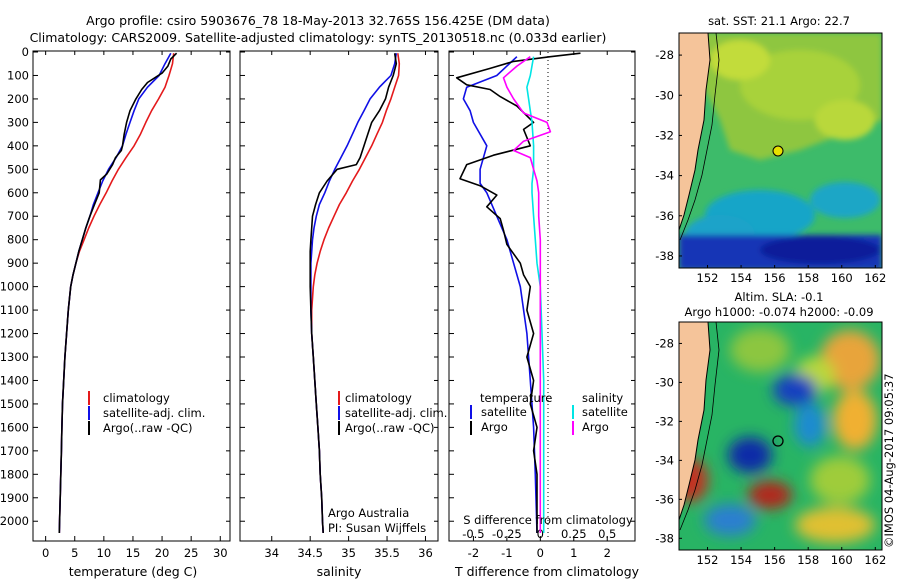 Image resolution: width=900 pixels, height=580 pixels. I want to click on sst-map-axes: 152 154 156 158 160 162 -28 -30 -32 -34 -36 -38, so click(770, 166).